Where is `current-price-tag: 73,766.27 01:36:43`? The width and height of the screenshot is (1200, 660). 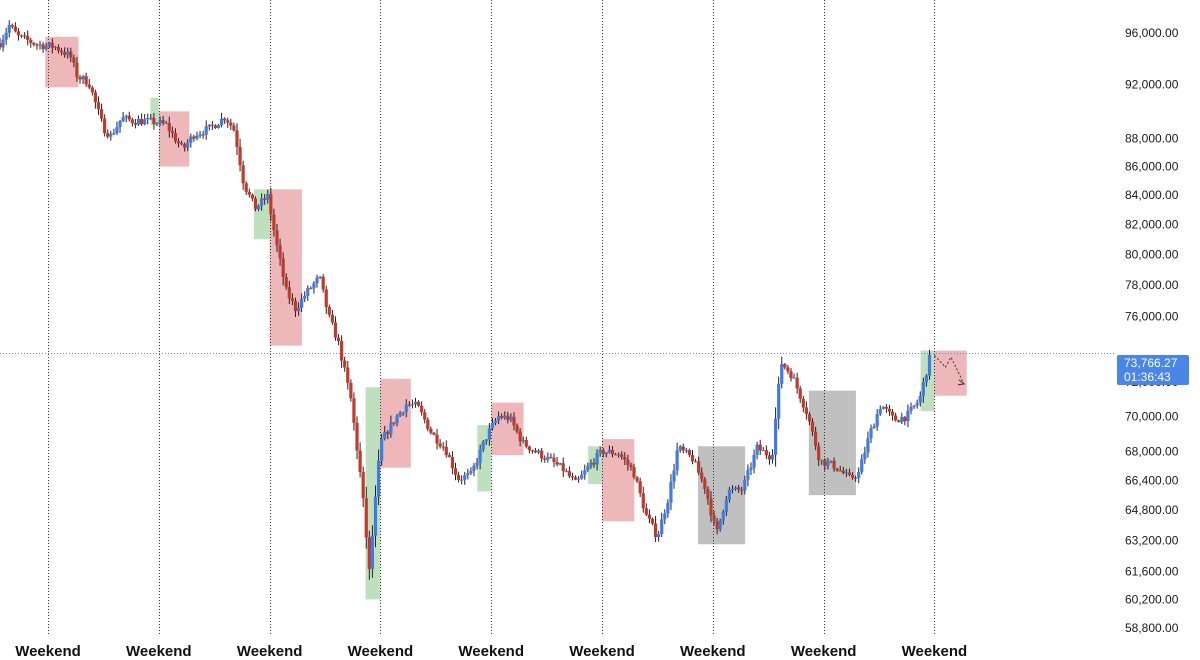 current-price-tag: 73,766.27 01:36:43 is located at coordinates (1153, 370).